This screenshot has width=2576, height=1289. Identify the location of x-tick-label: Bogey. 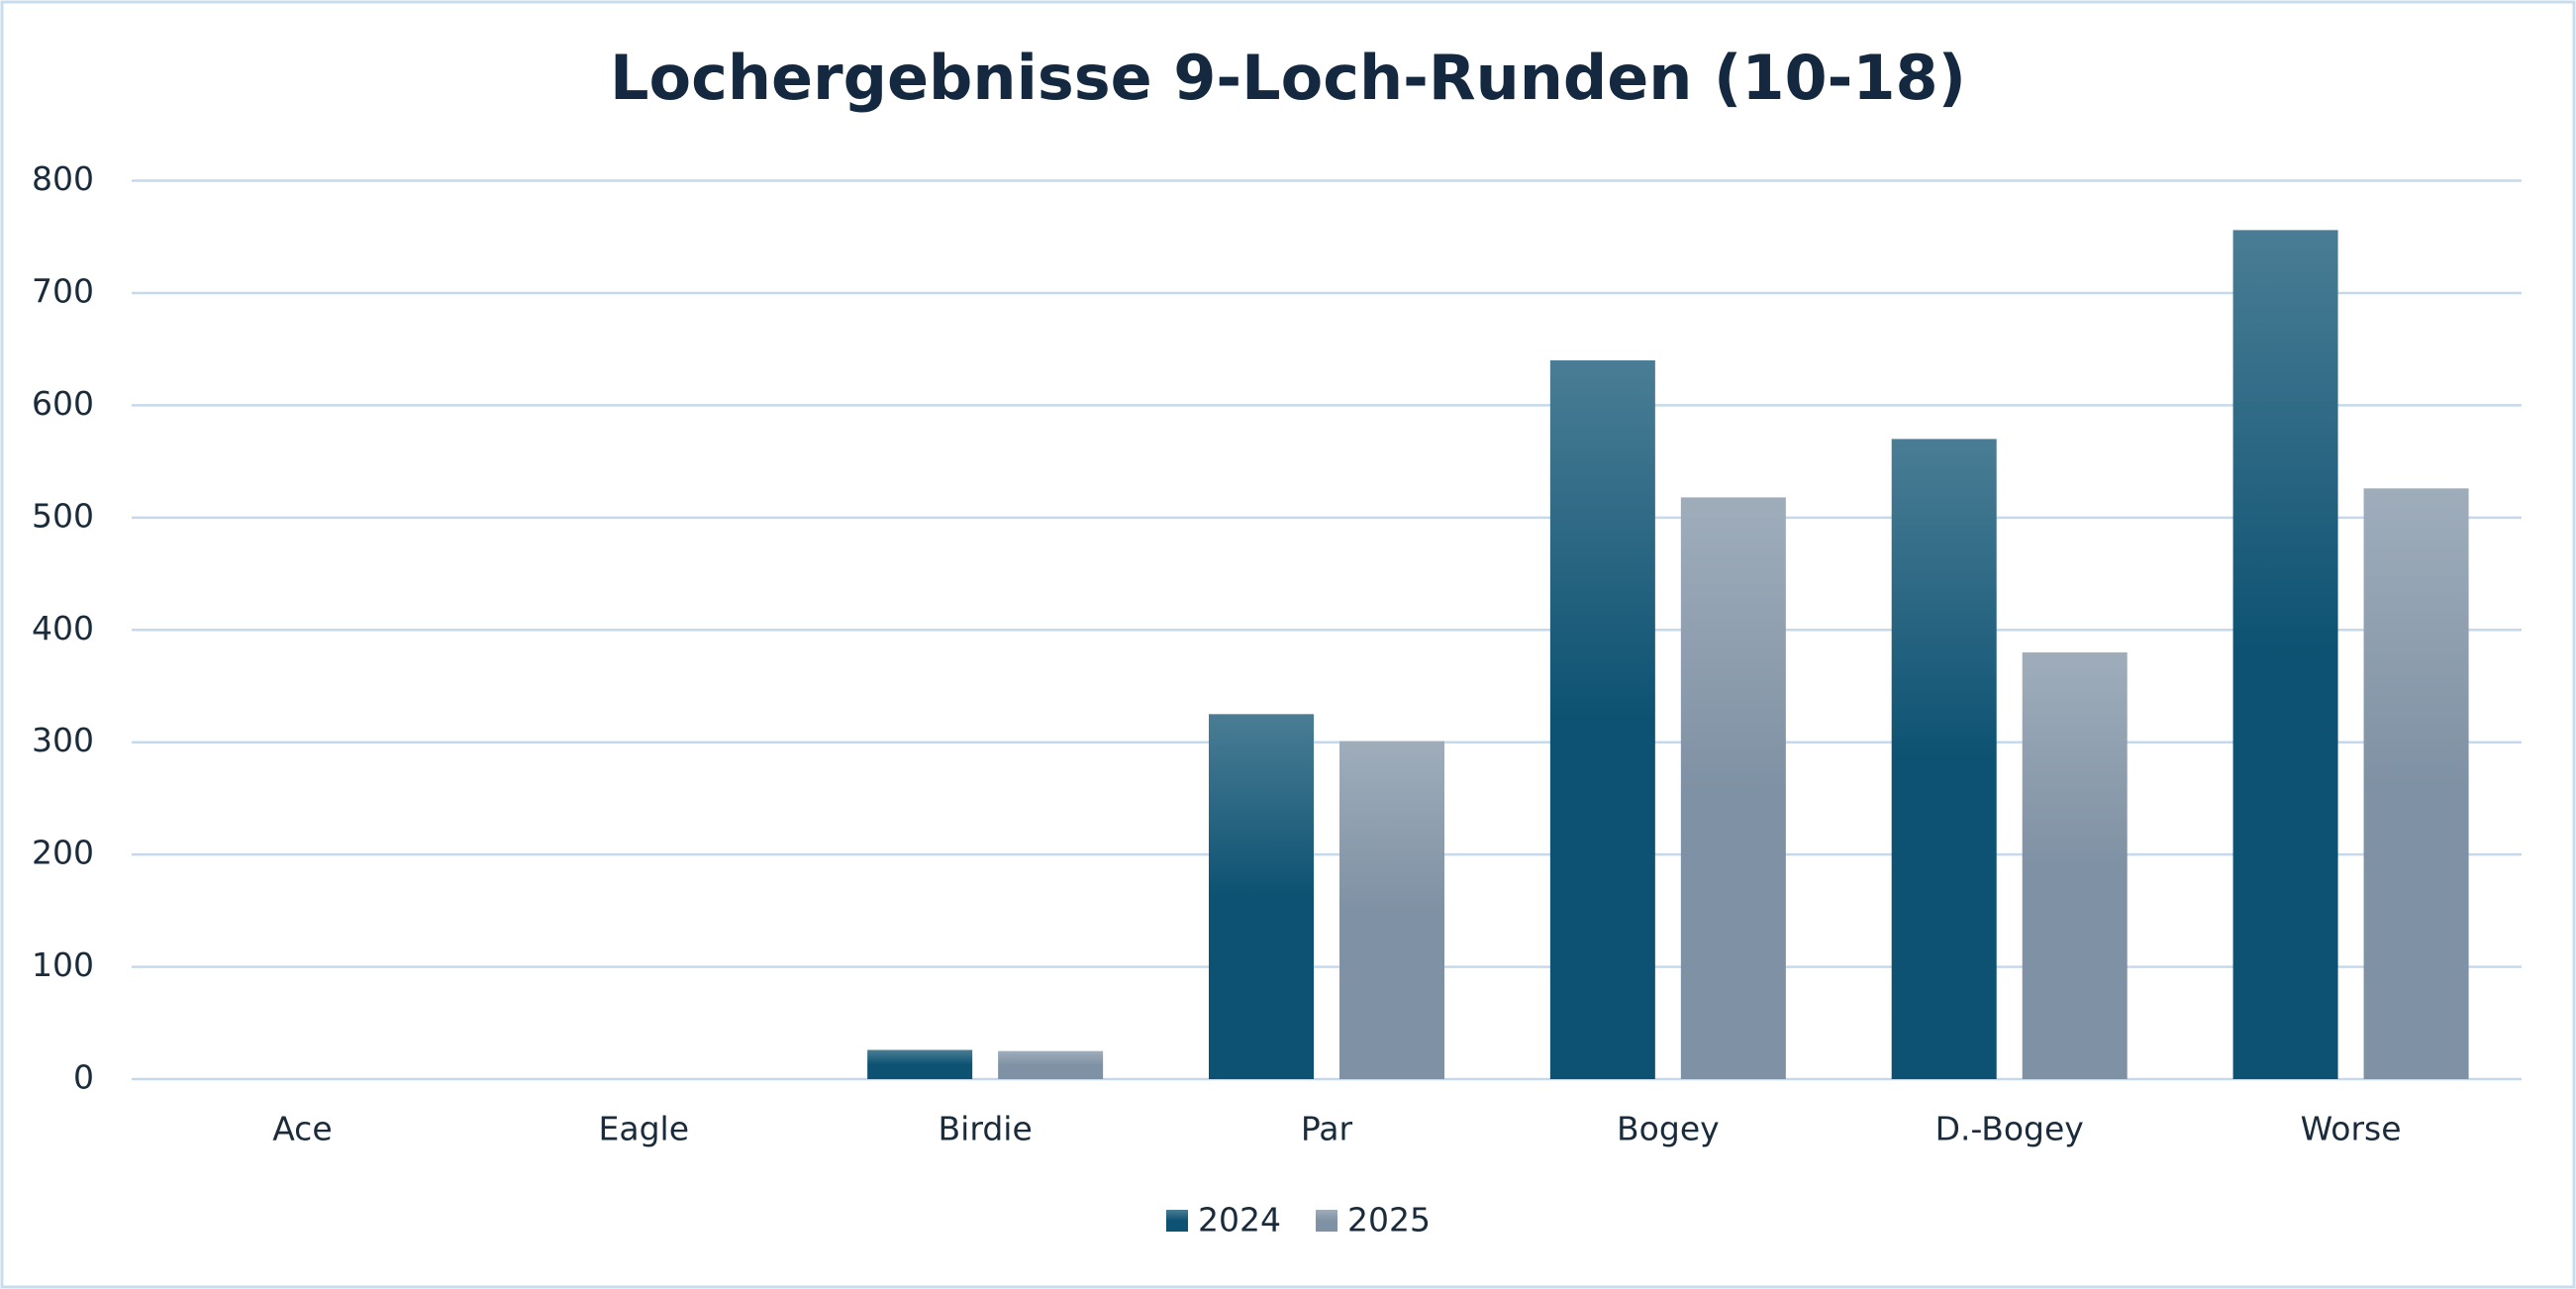
(1669, 1129).